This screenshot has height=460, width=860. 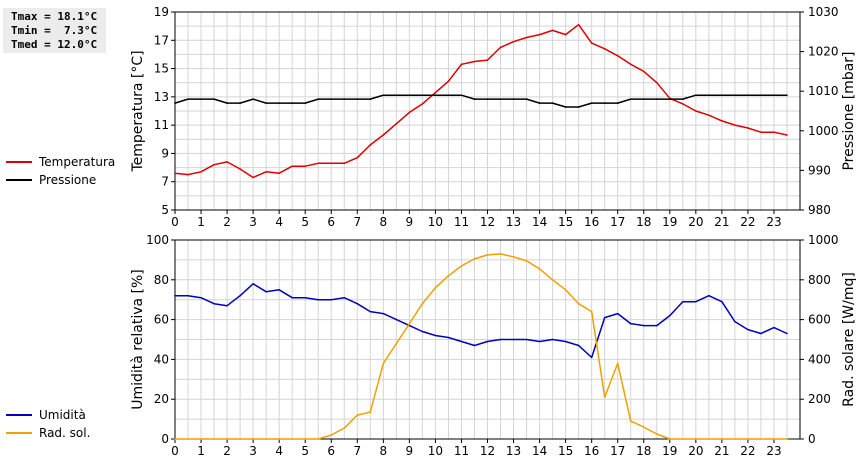 What do you see at coordinates (331, 451) in the screenshot?
I see `x-tick-label: 6` at bounding box center [331, 451].